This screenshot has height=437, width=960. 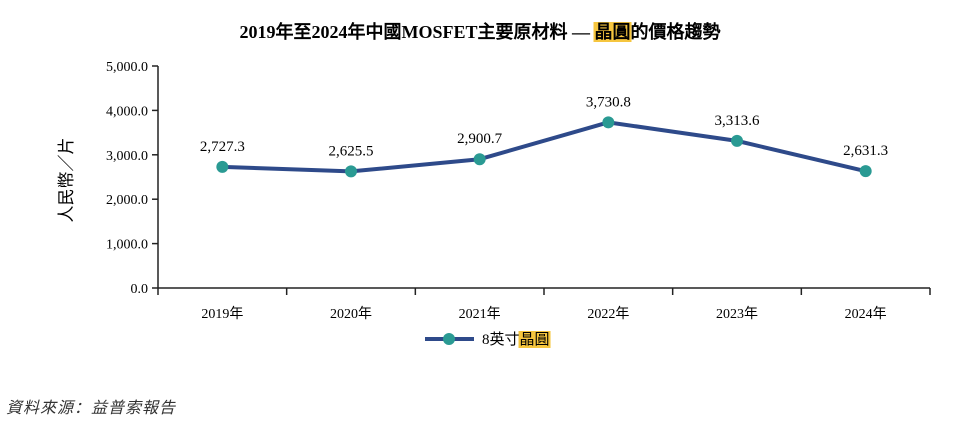 I want to click on chart-title-prefix: 2019年至2024年中國MOSFET主要原材料 —, so click(x=416, y=31).